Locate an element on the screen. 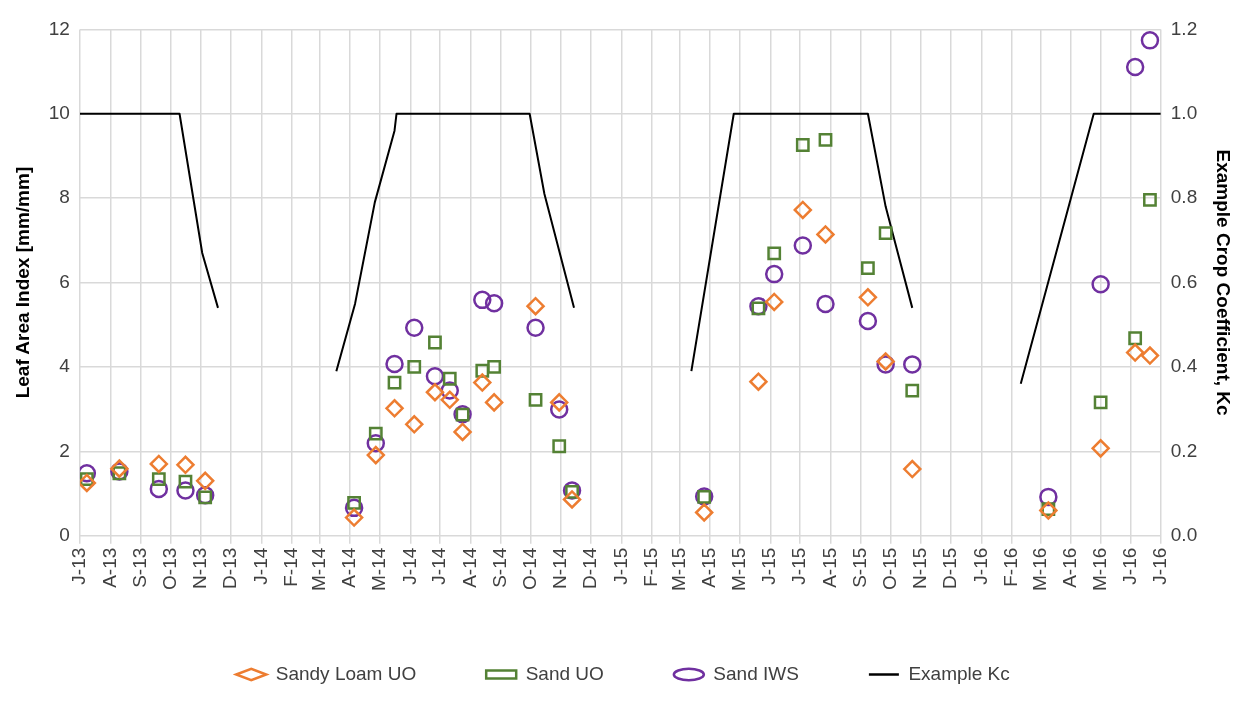 The width and height of the screenshot is (1256, 702). x-tick-label: N-15 is located at coordinates (920, 568).